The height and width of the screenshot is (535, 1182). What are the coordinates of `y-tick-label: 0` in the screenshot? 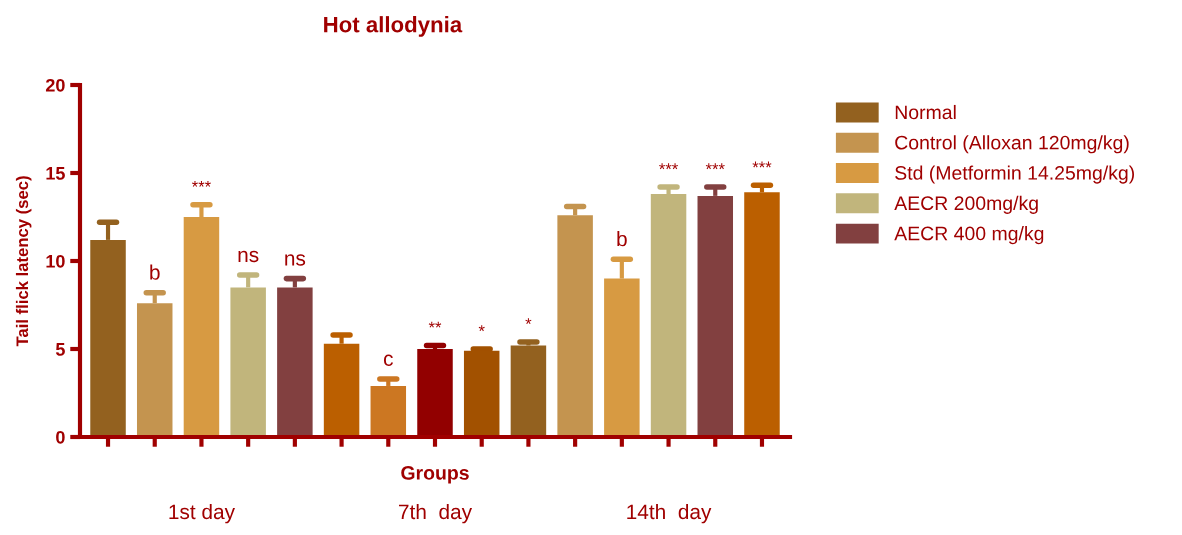 It's located at (60, 437).